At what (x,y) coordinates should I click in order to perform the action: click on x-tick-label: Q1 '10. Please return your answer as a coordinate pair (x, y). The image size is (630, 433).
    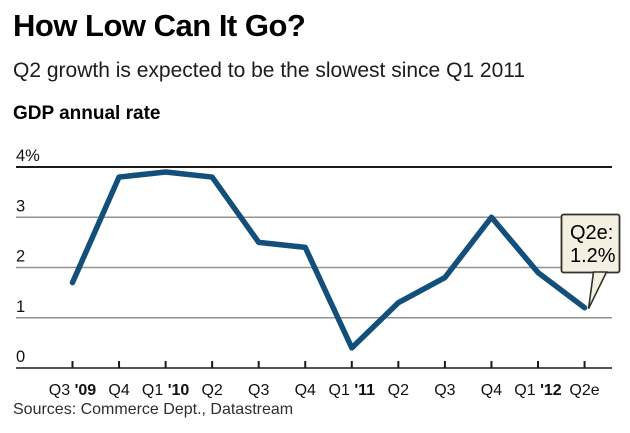
    Looking at the image, I should click on (166, 390).